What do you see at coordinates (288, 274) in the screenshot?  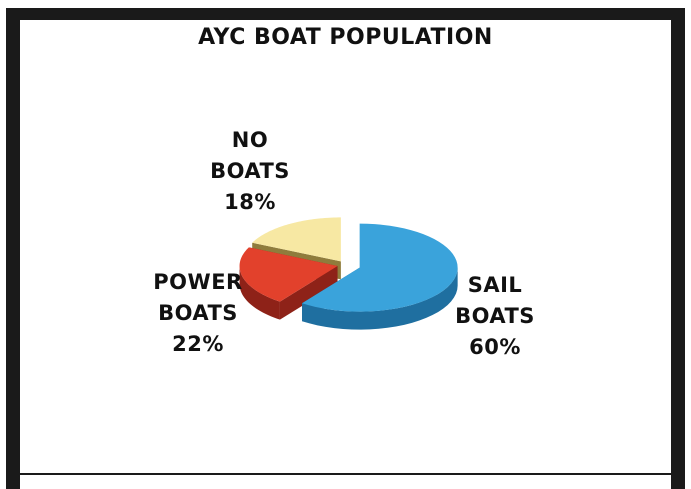 I see `pie-slice-top-power-boats` at bounding box center [288, 274].